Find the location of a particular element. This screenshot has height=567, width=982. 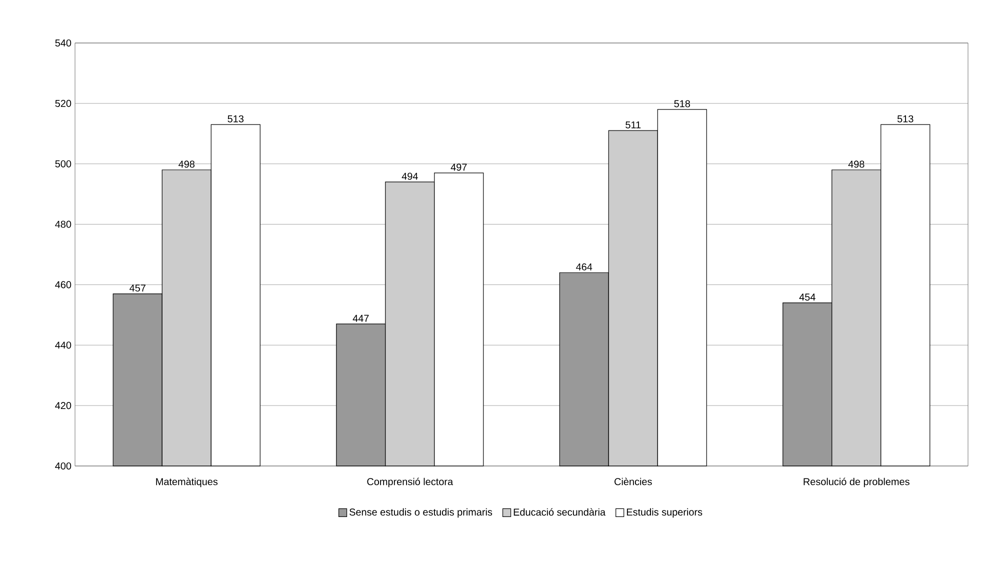

y-tick-label: 440 is located at coordinates (63, 345).